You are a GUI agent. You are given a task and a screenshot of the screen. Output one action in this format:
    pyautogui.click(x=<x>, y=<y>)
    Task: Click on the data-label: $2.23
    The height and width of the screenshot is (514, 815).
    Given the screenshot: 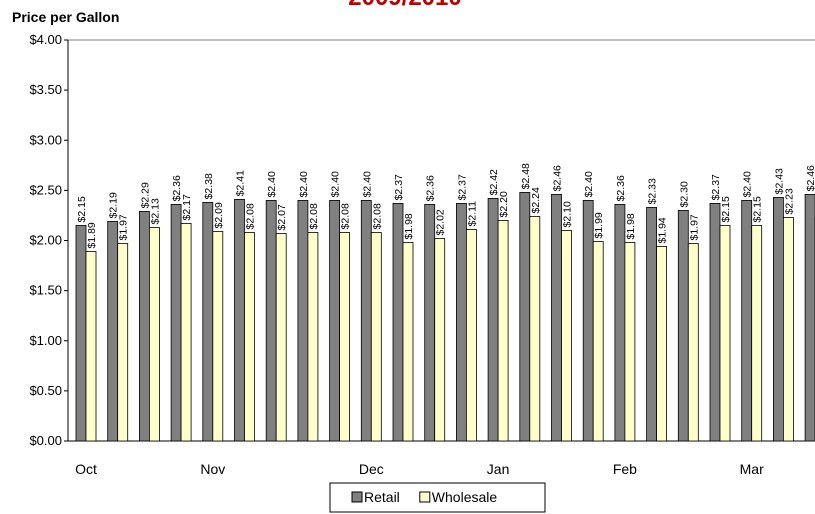 What is the action you would take?
    pyautogui.click(x=789, y=201)
    